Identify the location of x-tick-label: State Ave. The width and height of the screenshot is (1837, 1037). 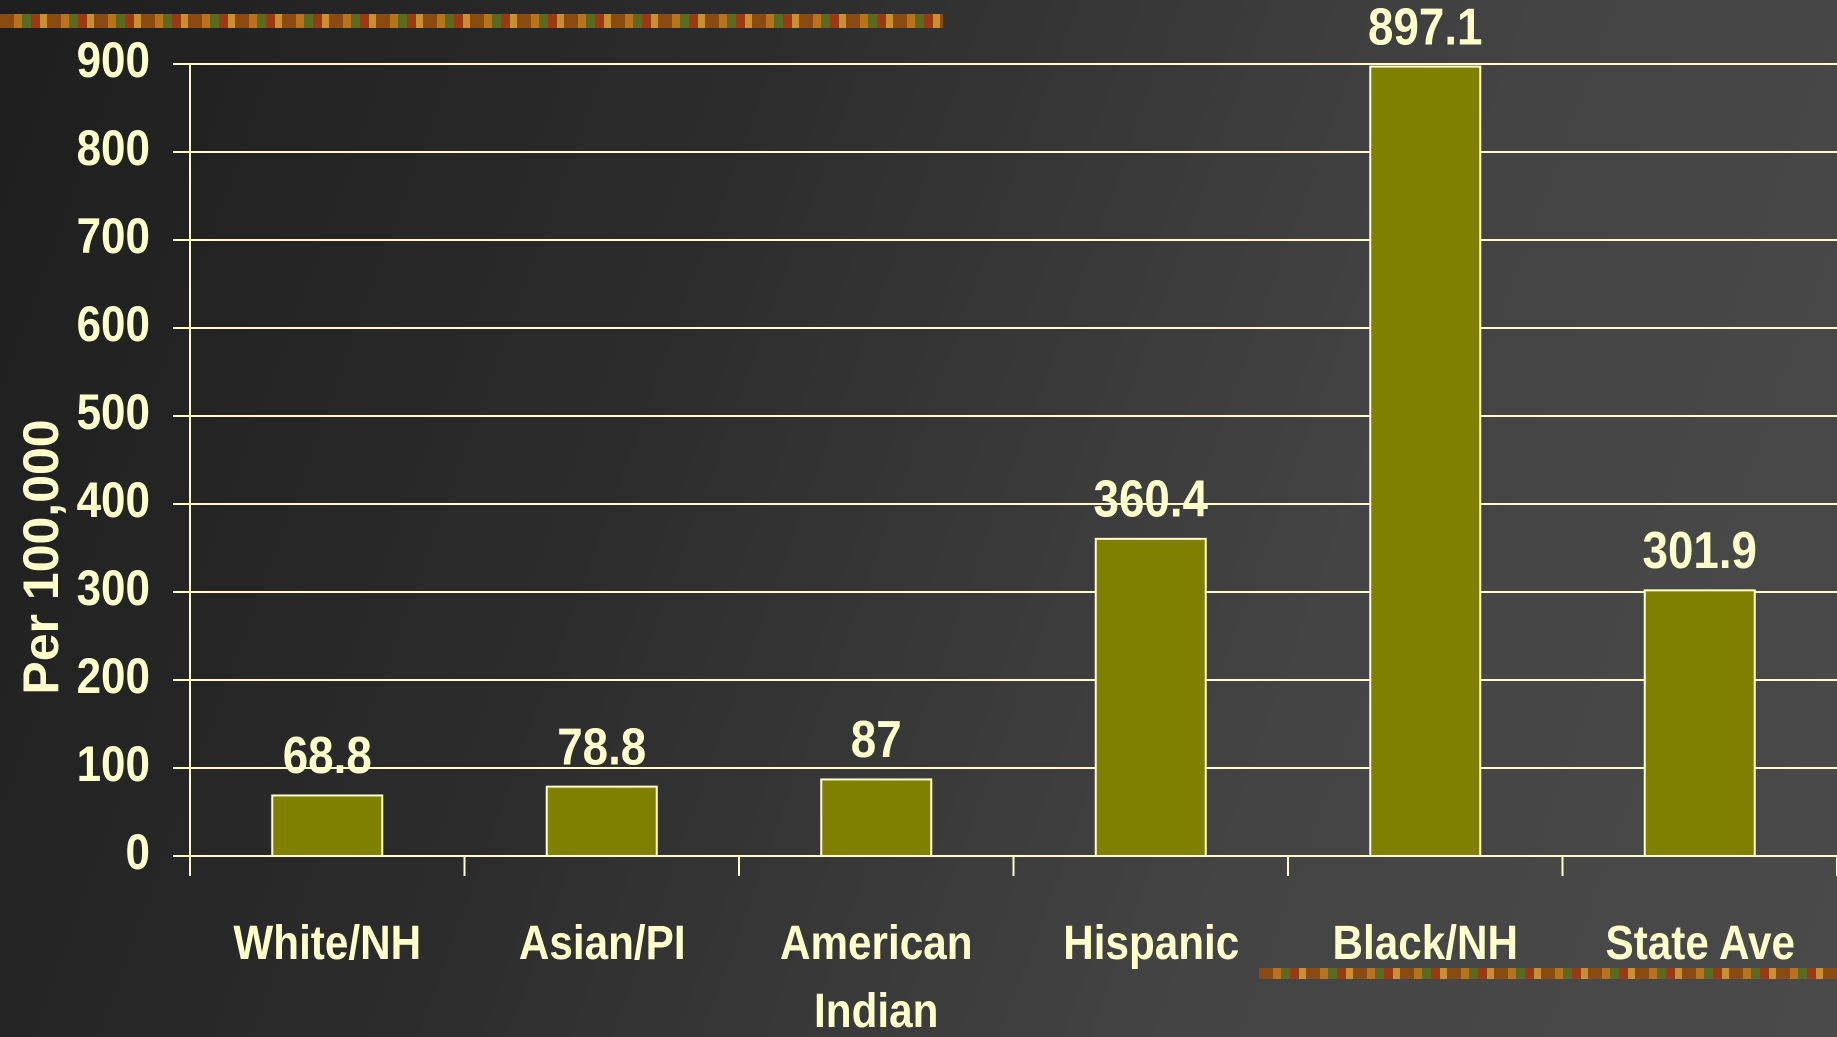
(1700, 943).